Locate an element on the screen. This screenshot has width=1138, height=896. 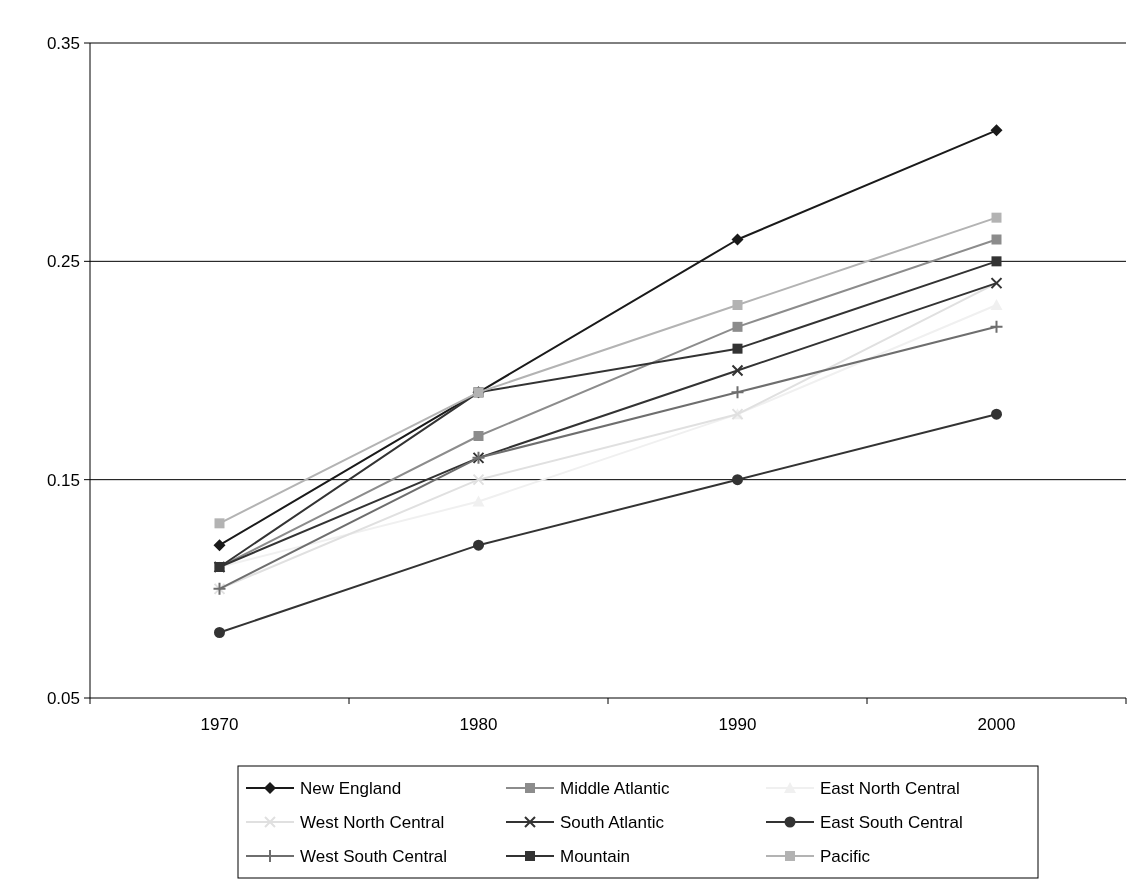
x-tick-label: 1970 is located at coordinates (219, 724).